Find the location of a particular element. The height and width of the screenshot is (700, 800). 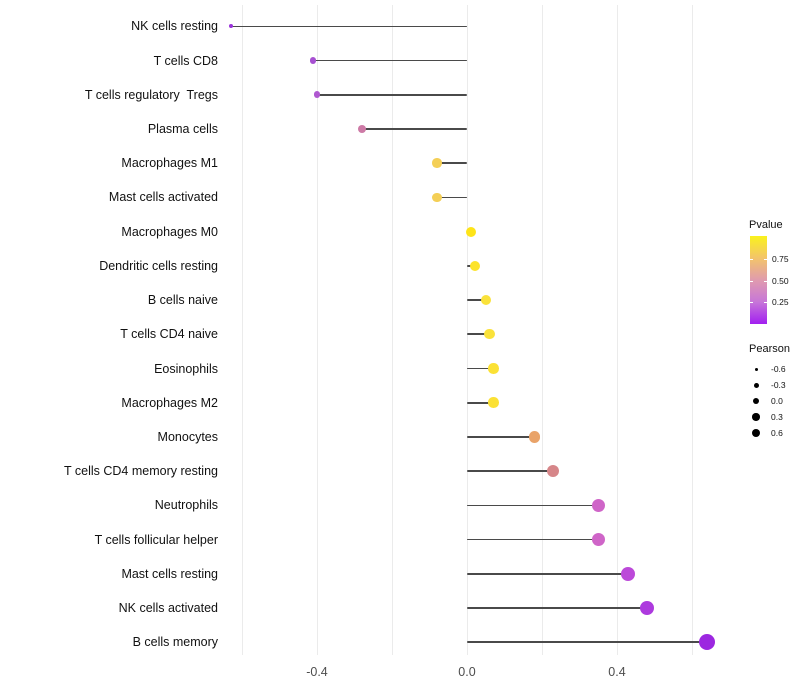

y-axis-label: T cells follicular helper is located at coordinates (156, 539).